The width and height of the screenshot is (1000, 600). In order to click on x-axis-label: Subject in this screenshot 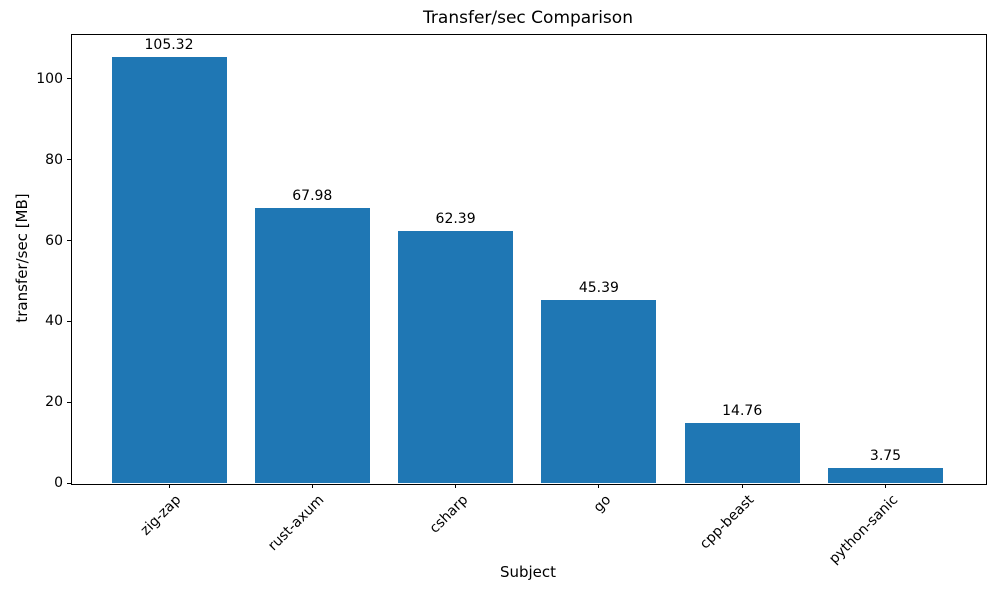, I will do `click(528, 572)`.